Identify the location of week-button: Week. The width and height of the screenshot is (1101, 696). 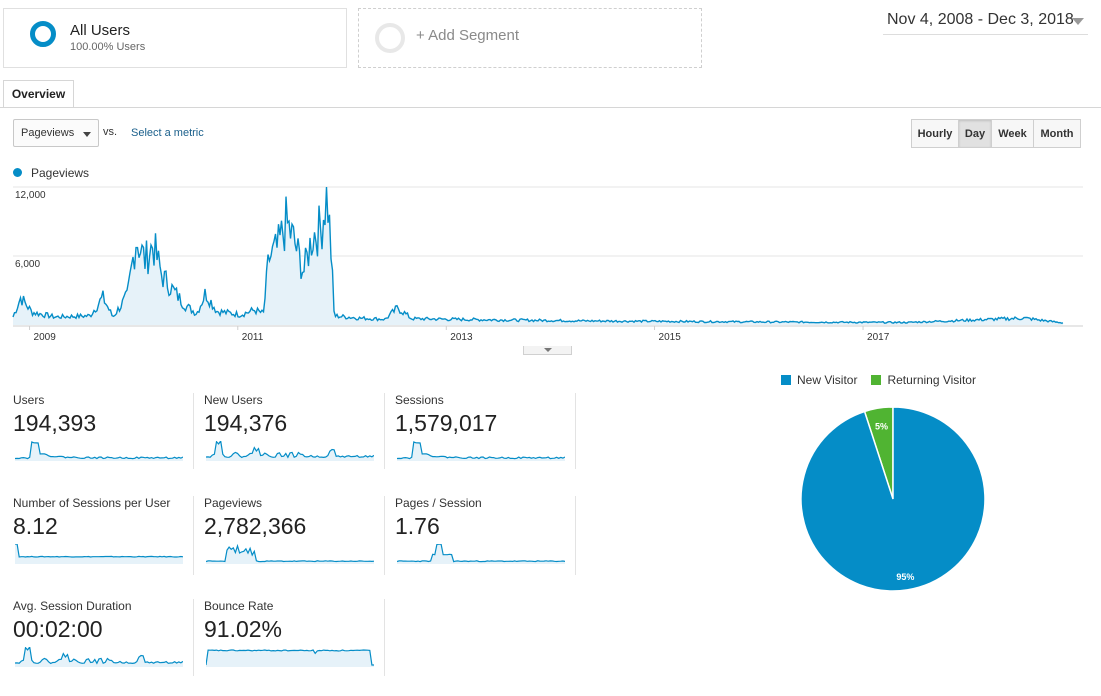
(1012, 133).